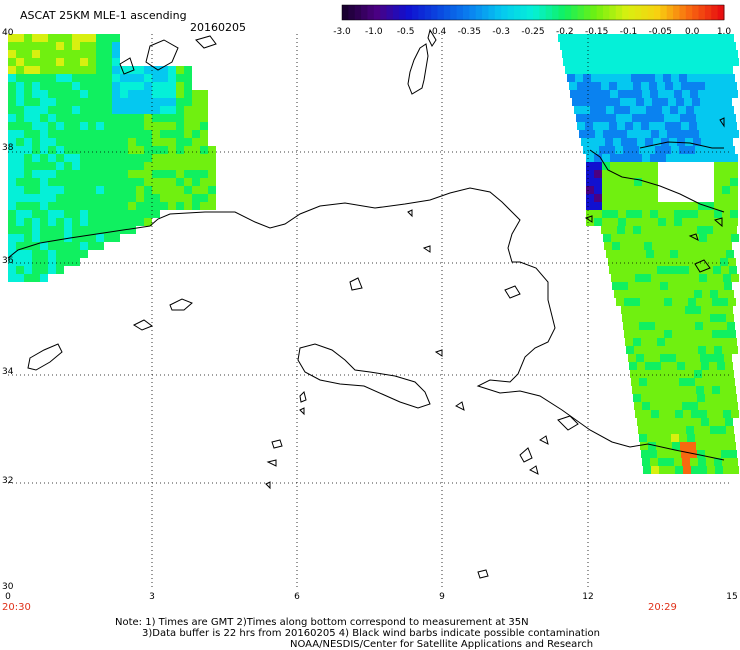 The height and width of the screenshot is (650, 740). What do you see at coordinates (732, 597) in the screenshot?
I see `x-tick-label: 15` at bounding box center [732, 597].